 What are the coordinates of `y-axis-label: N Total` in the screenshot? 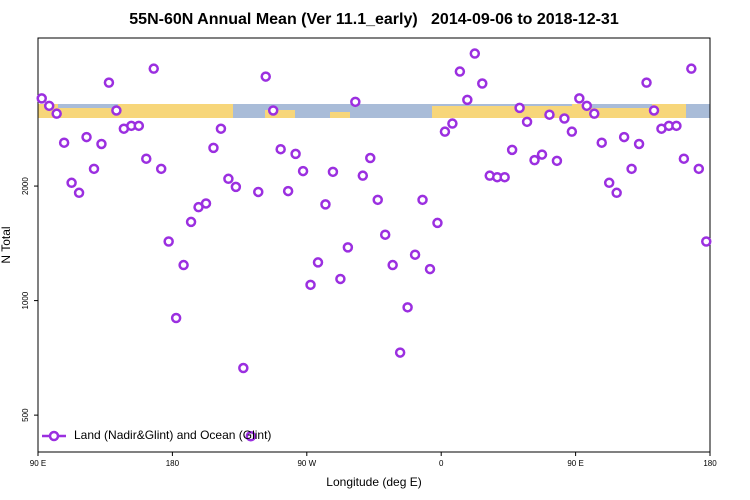 It's located at (6, 244).